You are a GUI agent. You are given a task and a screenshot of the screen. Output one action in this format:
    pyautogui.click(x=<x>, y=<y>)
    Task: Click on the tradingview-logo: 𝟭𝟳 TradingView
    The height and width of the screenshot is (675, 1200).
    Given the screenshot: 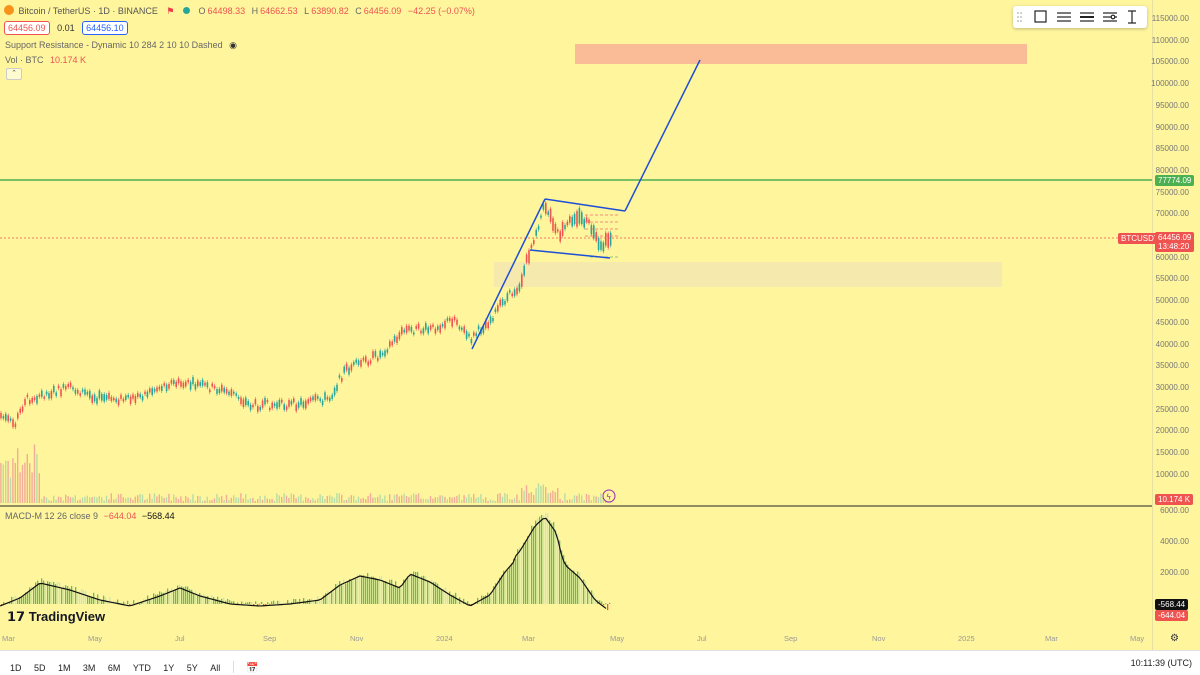 What is the action you would take?
    pyautogui.click(x=56, y=617)
    